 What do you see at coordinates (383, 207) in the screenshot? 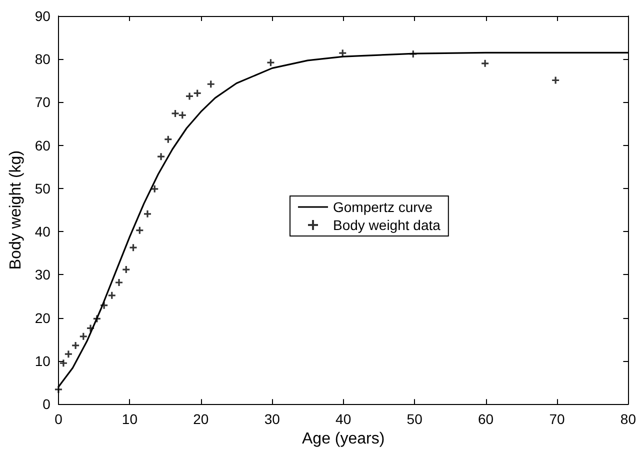
I see `legend-label: Gompertz curve` at bounding box center [383, 207].